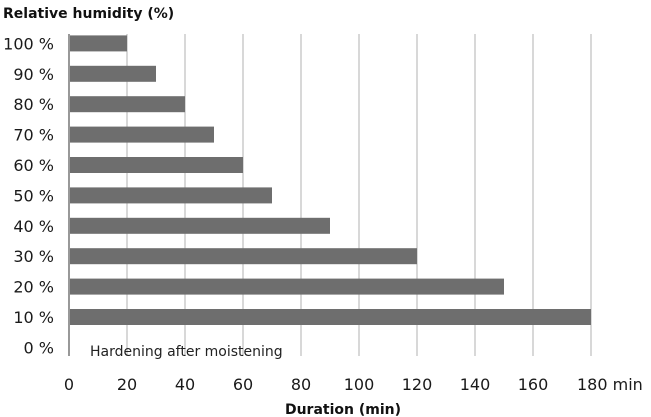 The height and width of the screenshot is (417, 651). I want to click on y-tick-label: 30 %, so click(33, 256).